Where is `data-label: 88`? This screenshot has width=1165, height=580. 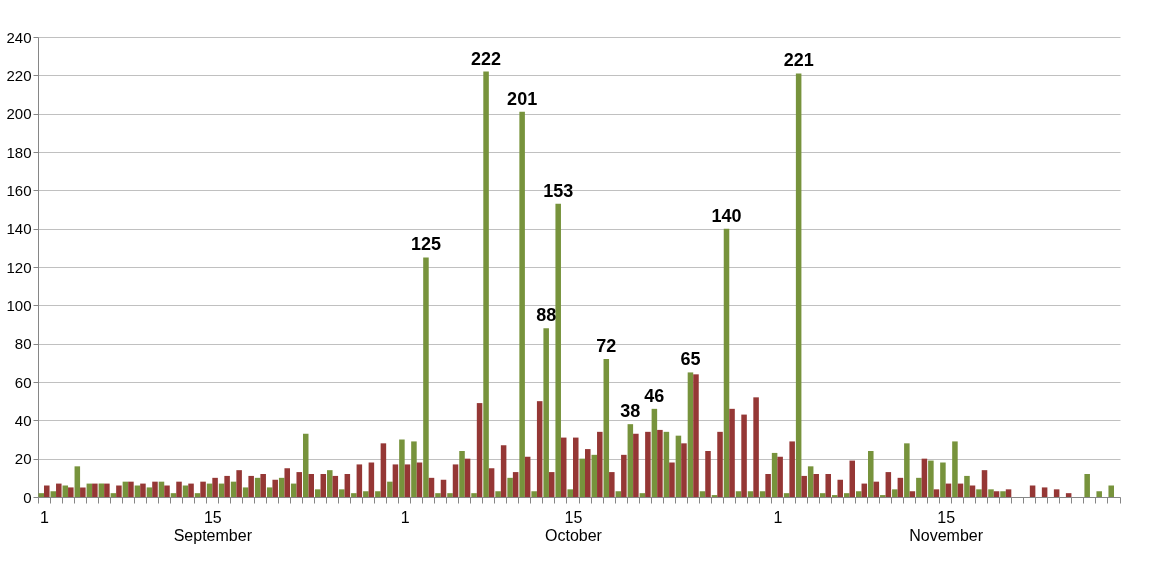
data-label: 88 is located at coordinates (546, 315).